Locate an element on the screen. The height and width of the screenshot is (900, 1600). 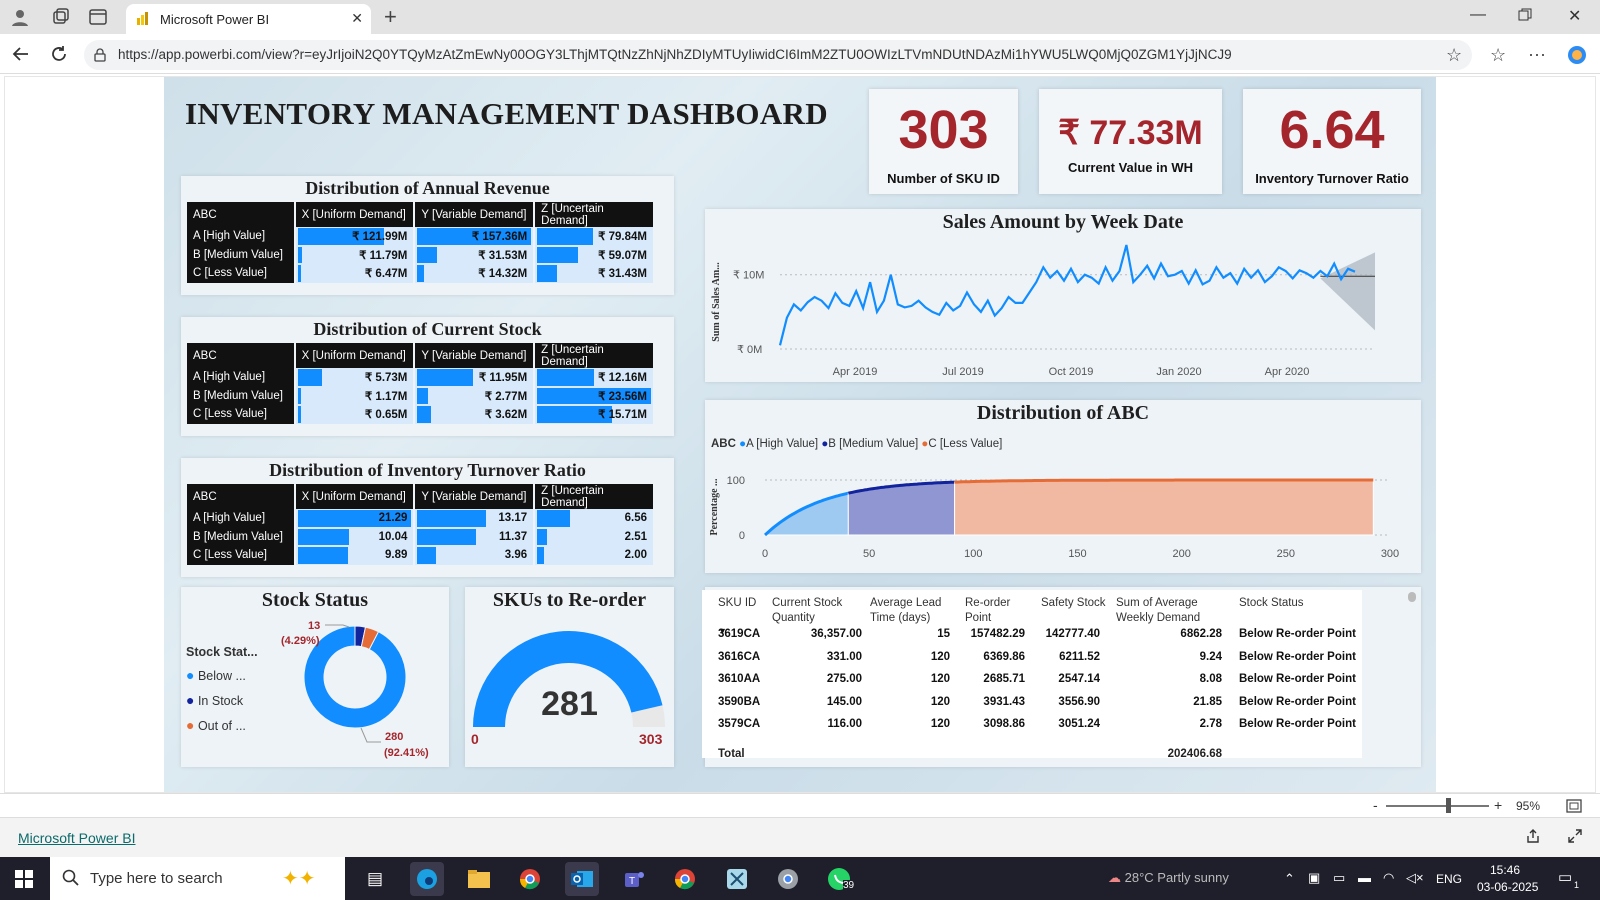
volume-muted-icon: ◁× is located at coordinates (1415, 877).